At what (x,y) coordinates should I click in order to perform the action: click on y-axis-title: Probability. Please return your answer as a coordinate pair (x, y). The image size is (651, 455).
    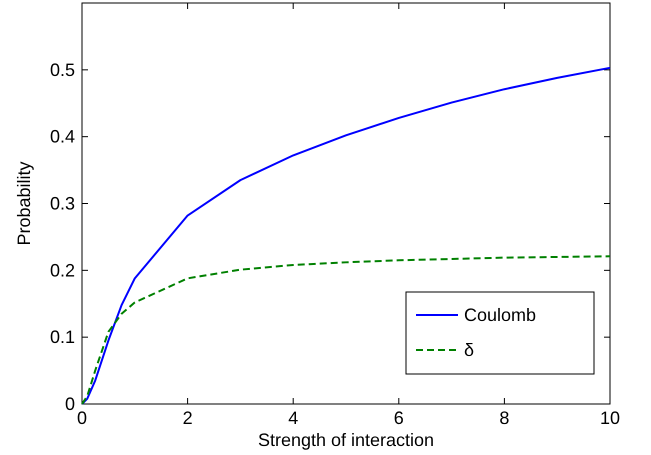
    Looking at the image, I should click on (24, 203).